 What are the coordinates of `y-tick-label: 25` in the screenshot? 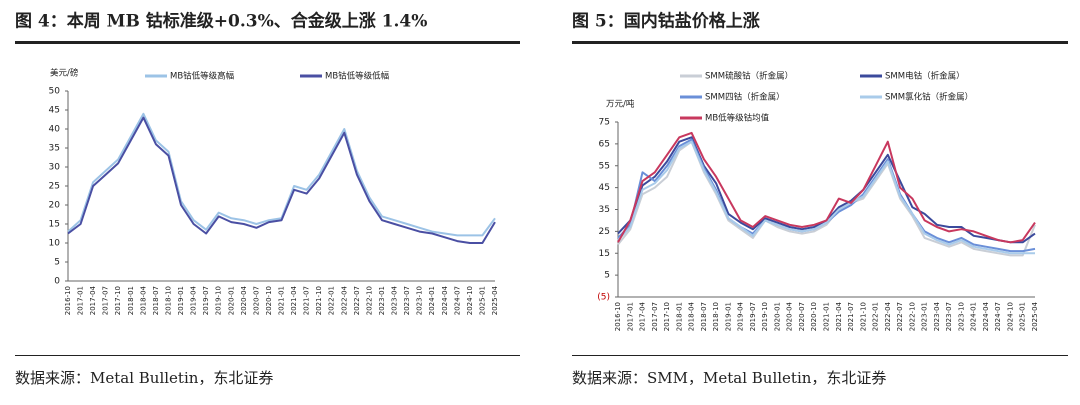 It's located at (604, 232).